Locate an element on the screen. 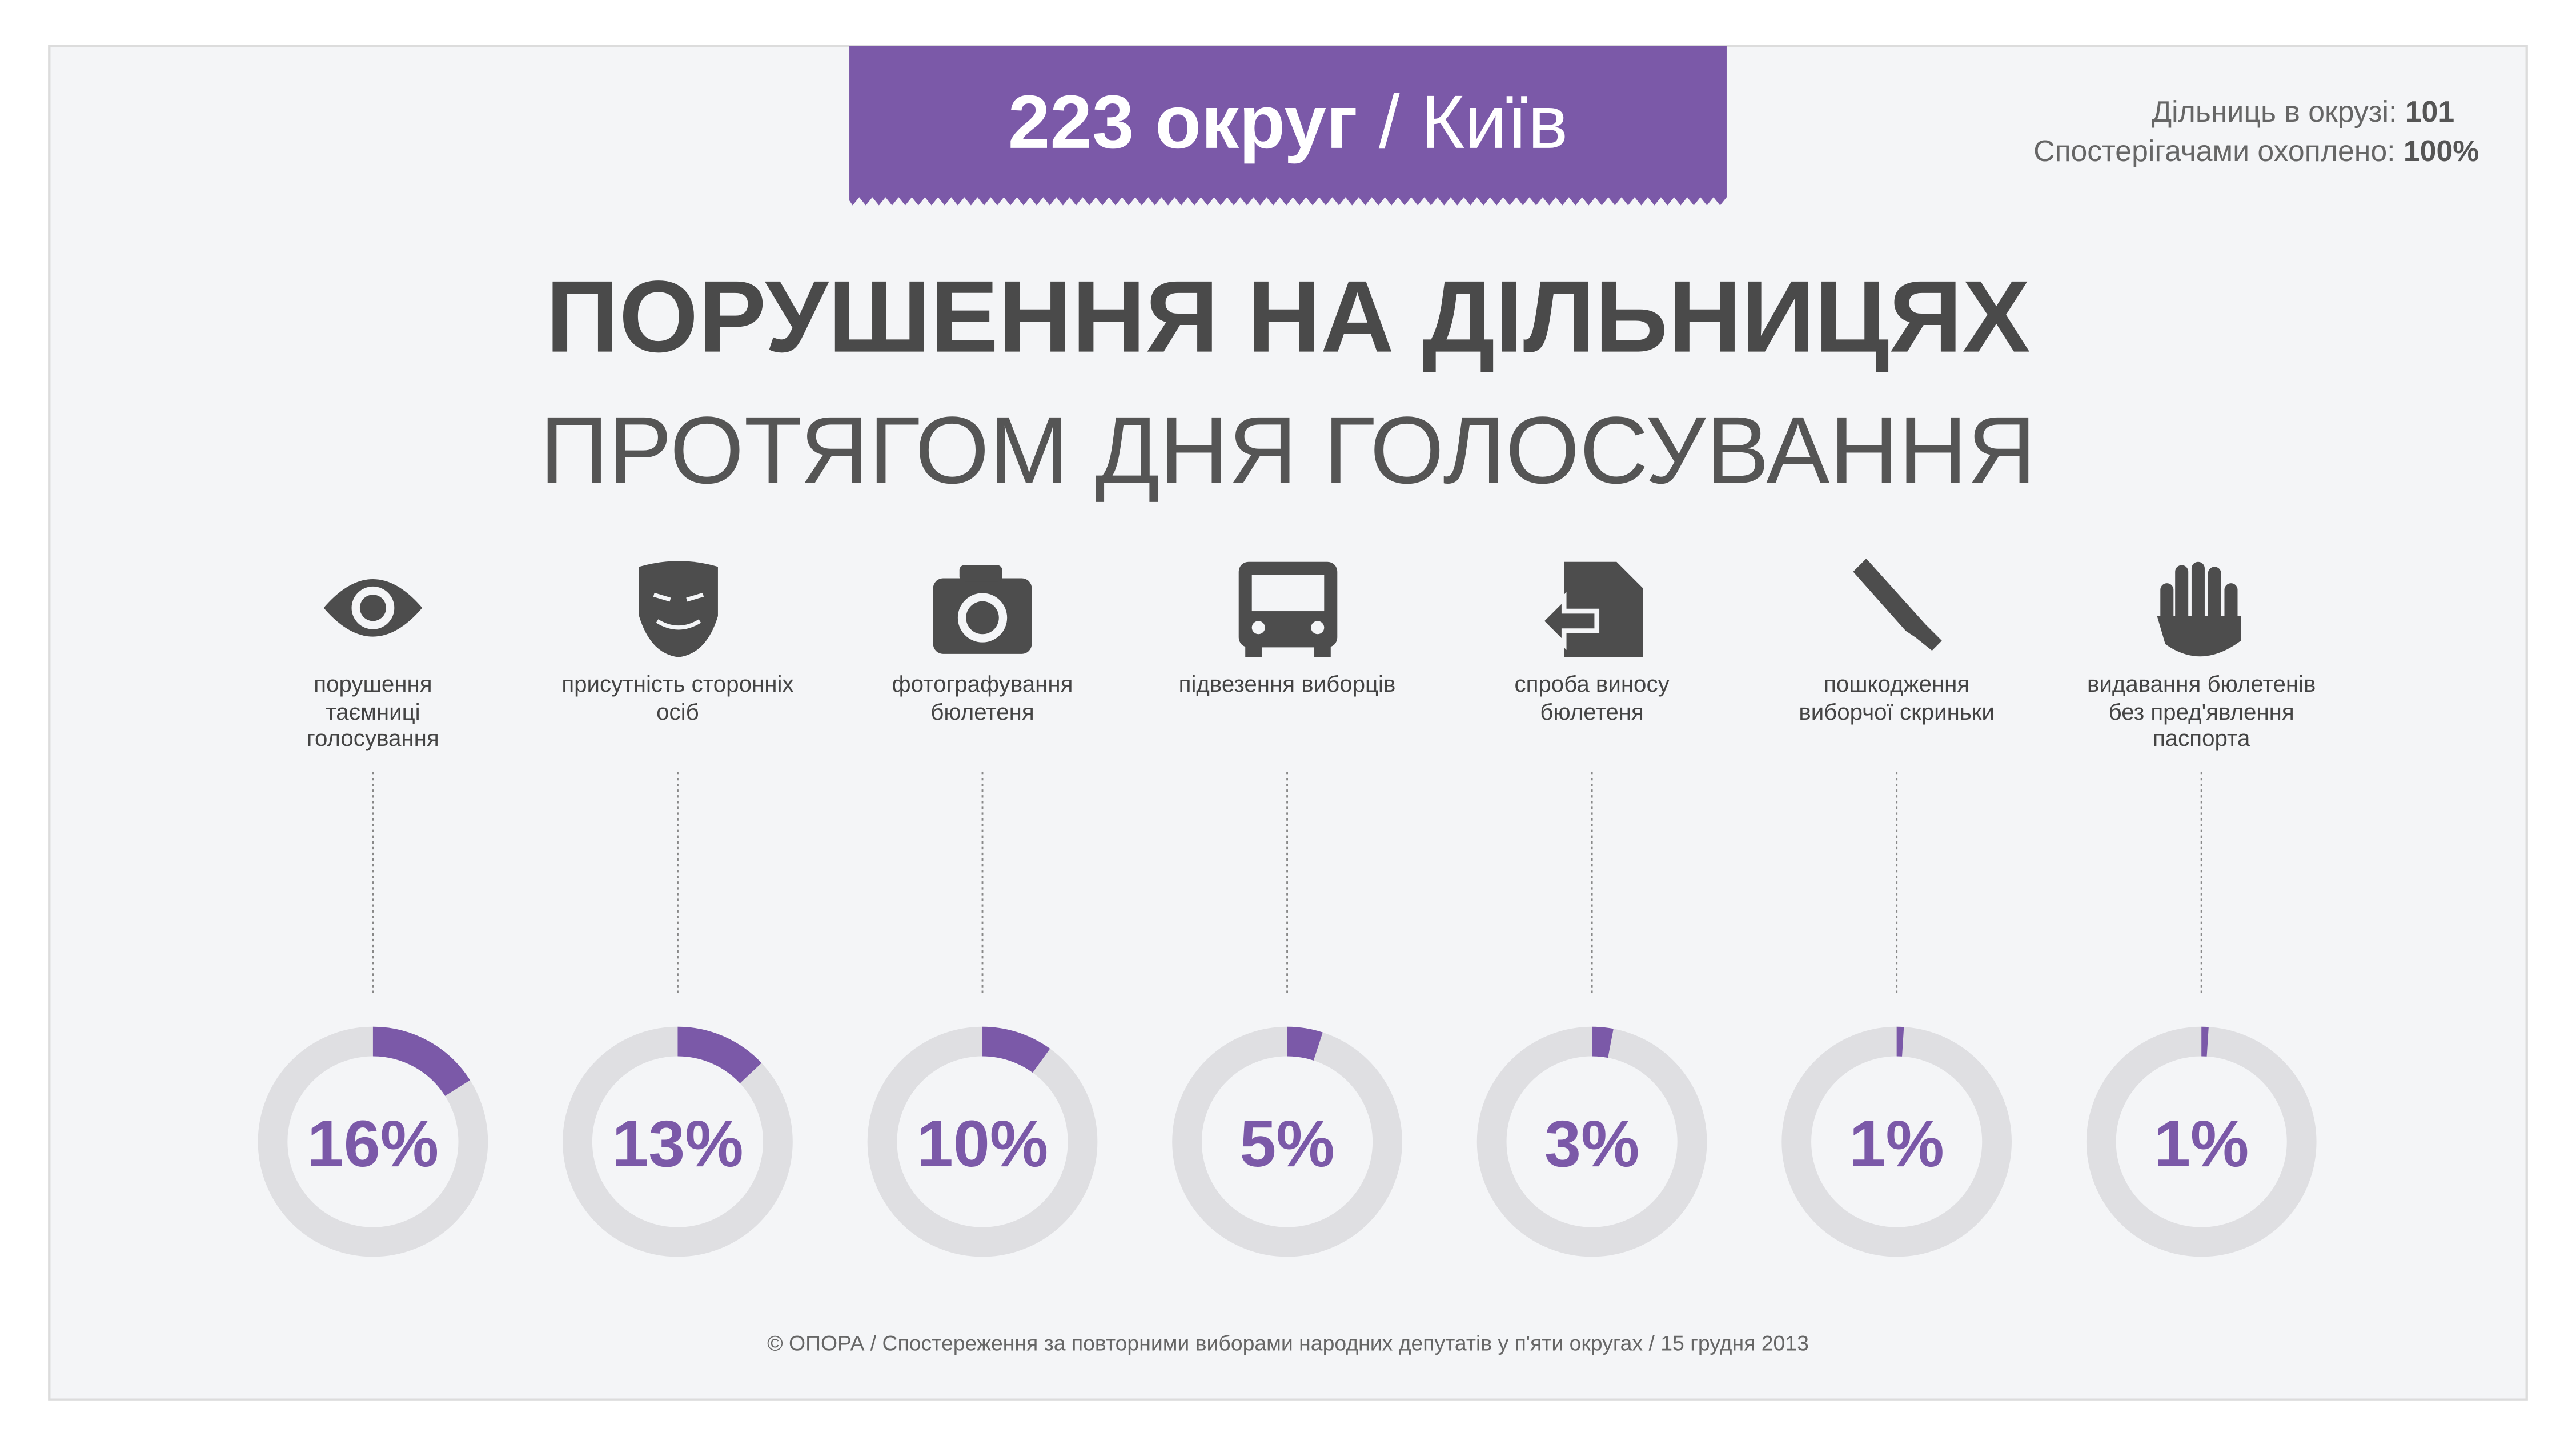 The height and width of the screenshot is (1449, 2576). stat: Спостерігачами охоплено: 100% is located at coordinates (2256, 150).